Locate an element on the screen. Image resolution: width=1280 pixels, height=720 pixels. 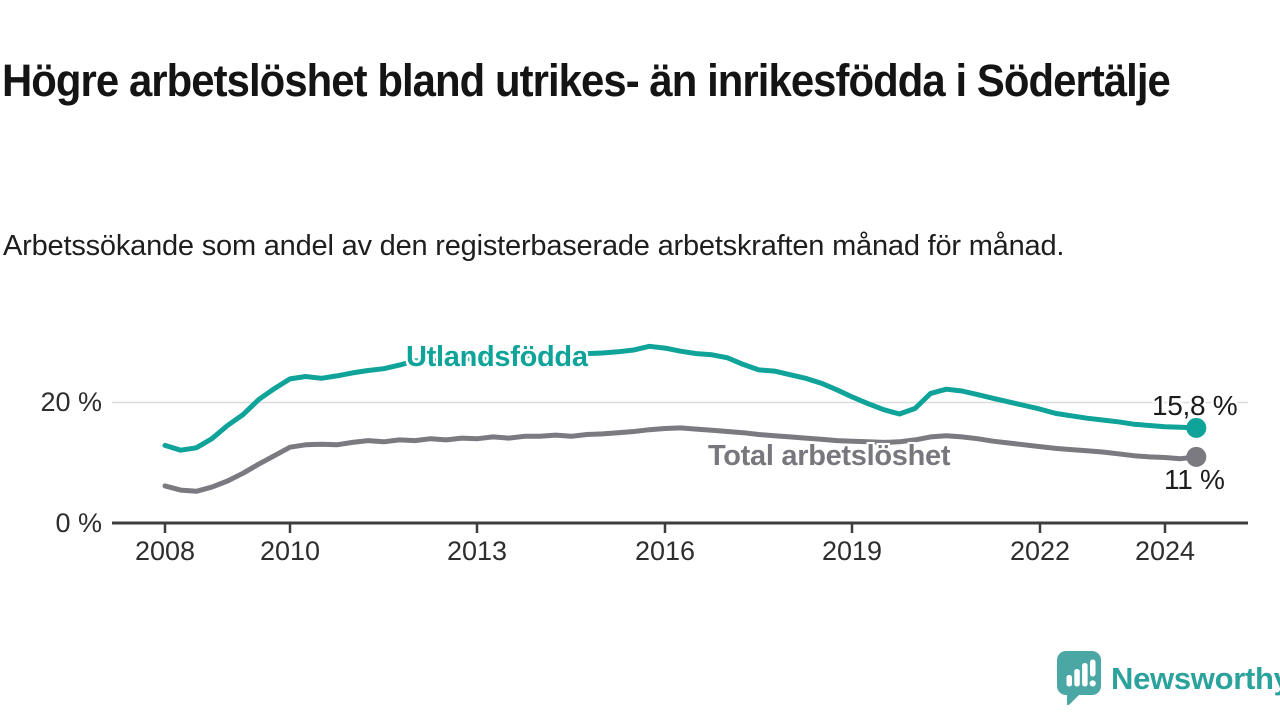
y-axis-label-0: 0 % is located at coordinates (78, 523).